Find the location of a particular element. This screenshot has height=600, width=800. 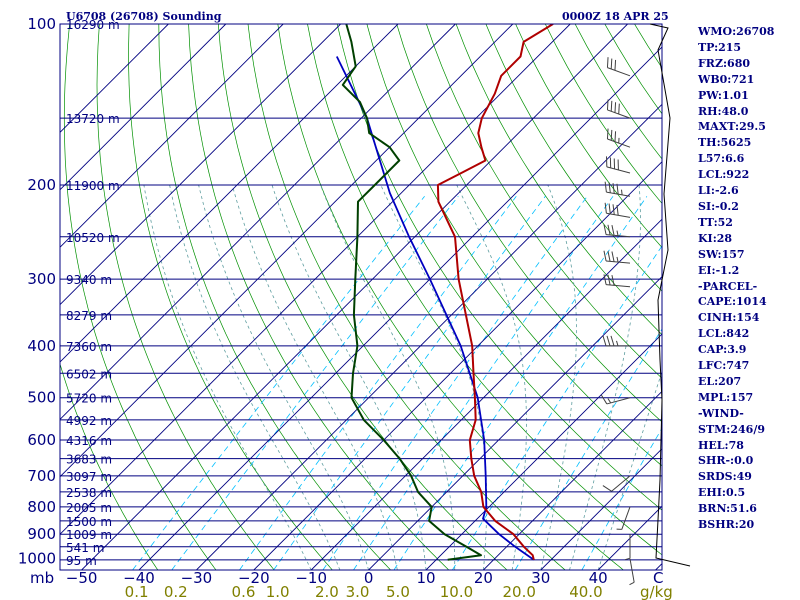

temperature-tick-label: −50 is located at coordinates (82, 578).